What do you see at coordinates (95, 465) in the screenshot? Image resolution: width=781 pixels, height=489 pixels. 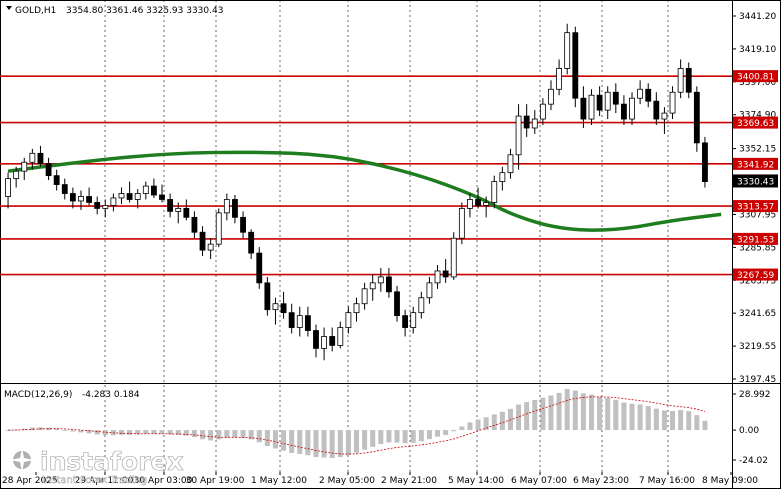 I see `watermark: instaforex Instant Forex Trading` at bounding box center [95, 465].